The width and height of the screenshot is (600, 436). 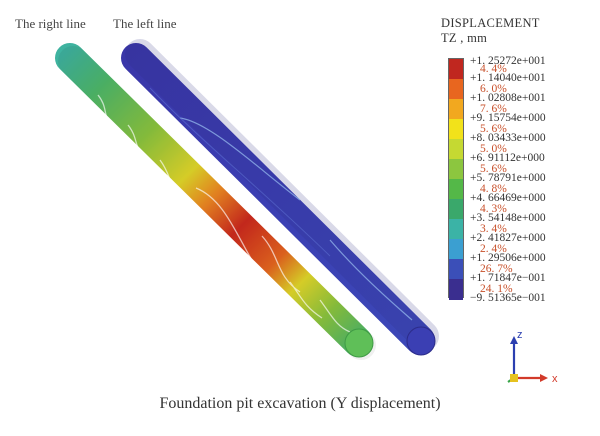 I want to click on legend-percent-label: 7. 6%, so click(x=493, y=109).